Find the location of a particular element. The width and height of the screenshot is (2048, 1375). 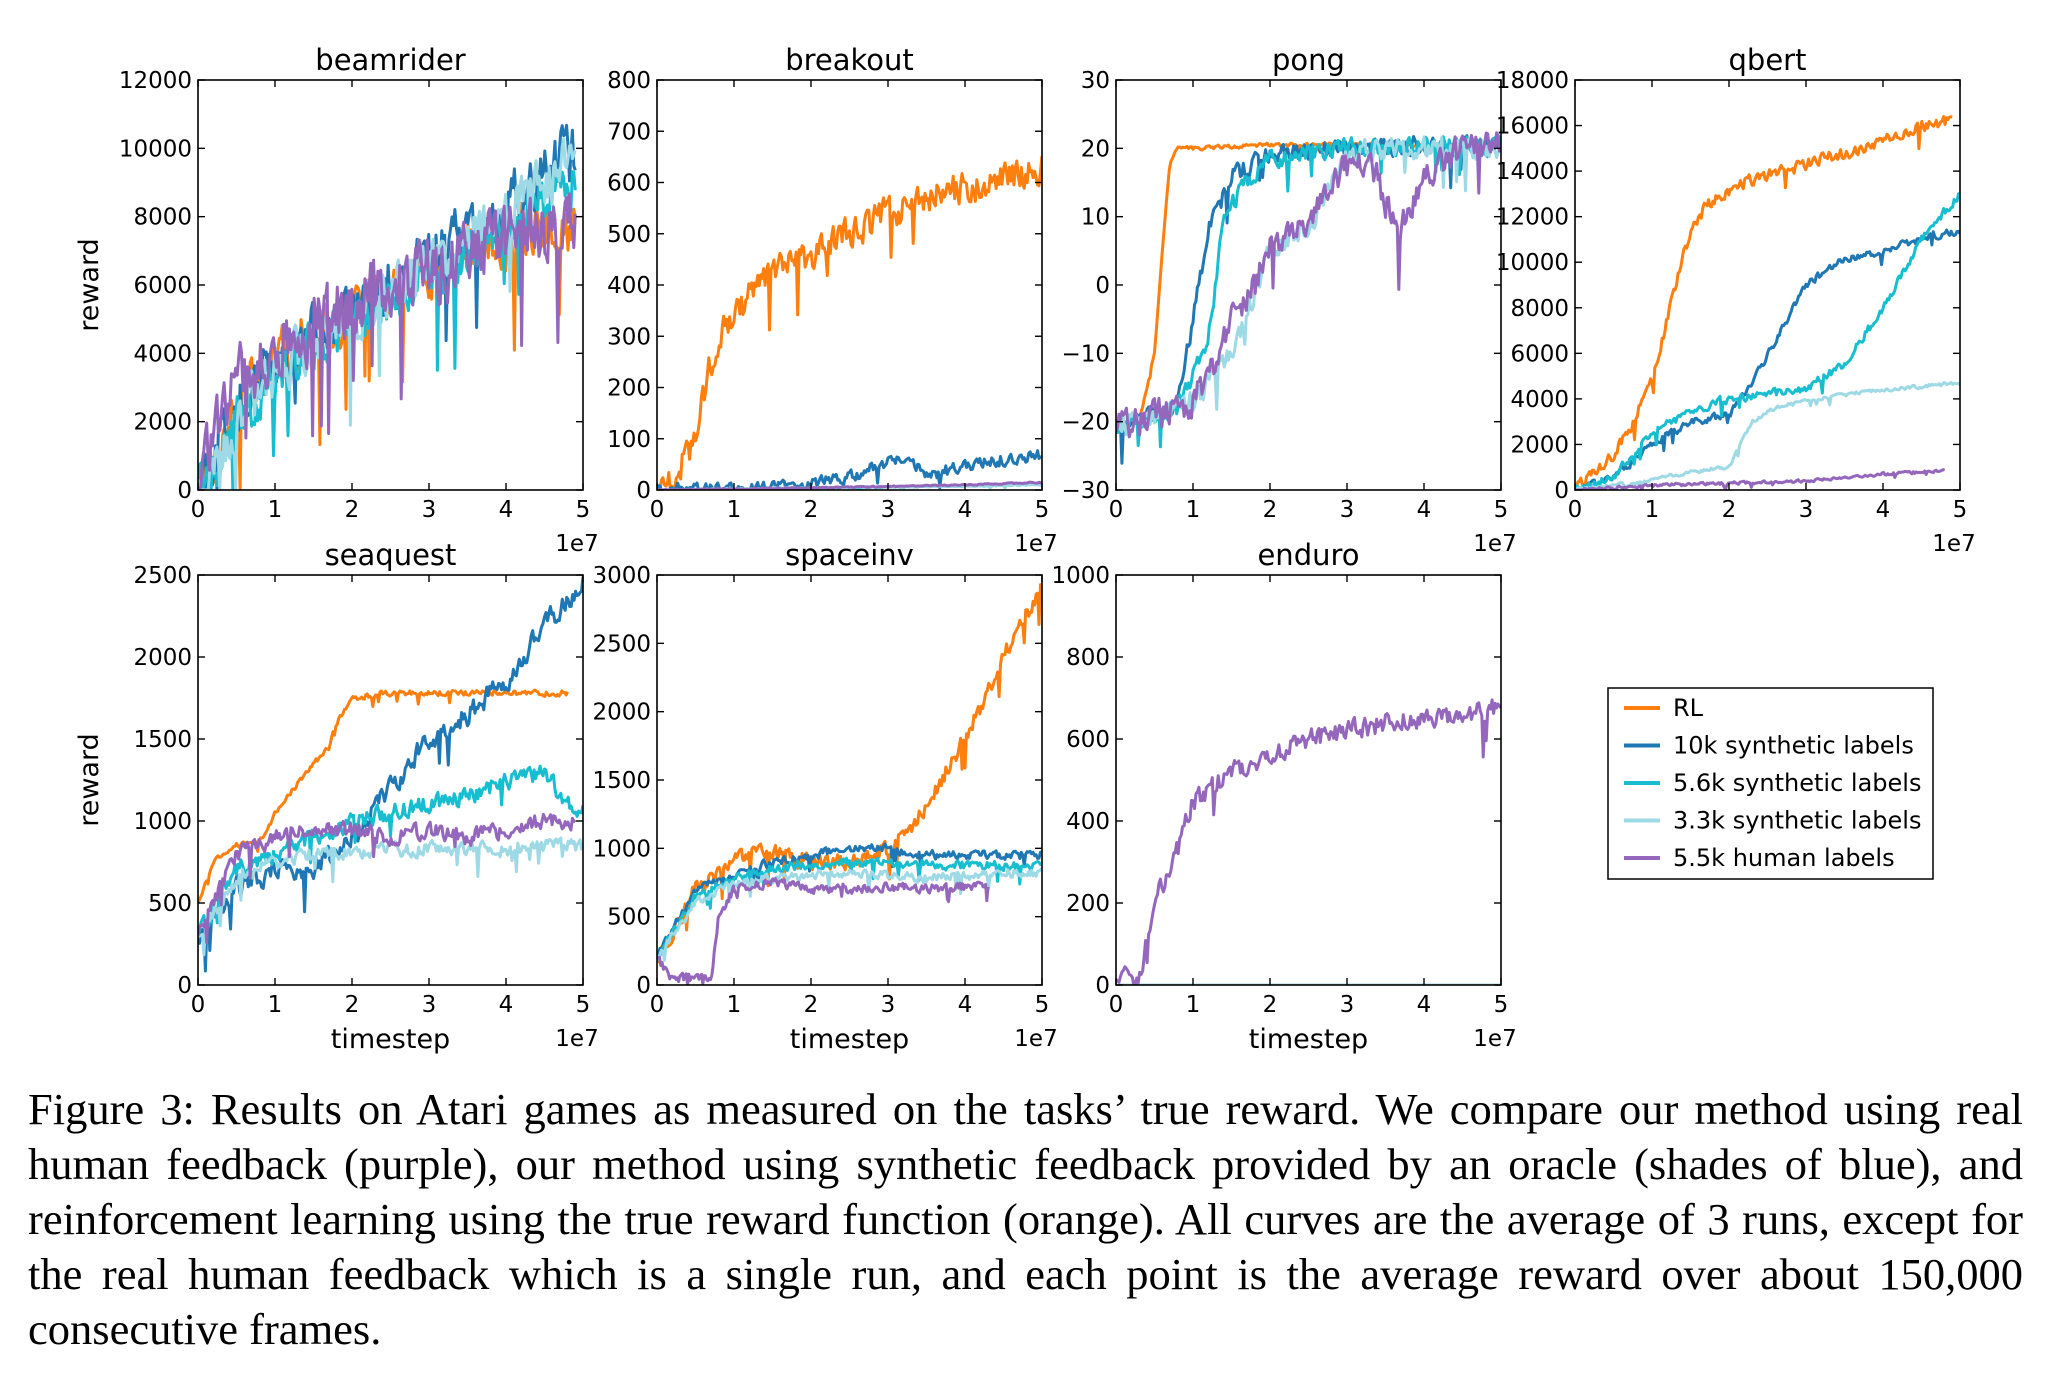

y-tick-label: 30 is located at coordinates (1095, 81).